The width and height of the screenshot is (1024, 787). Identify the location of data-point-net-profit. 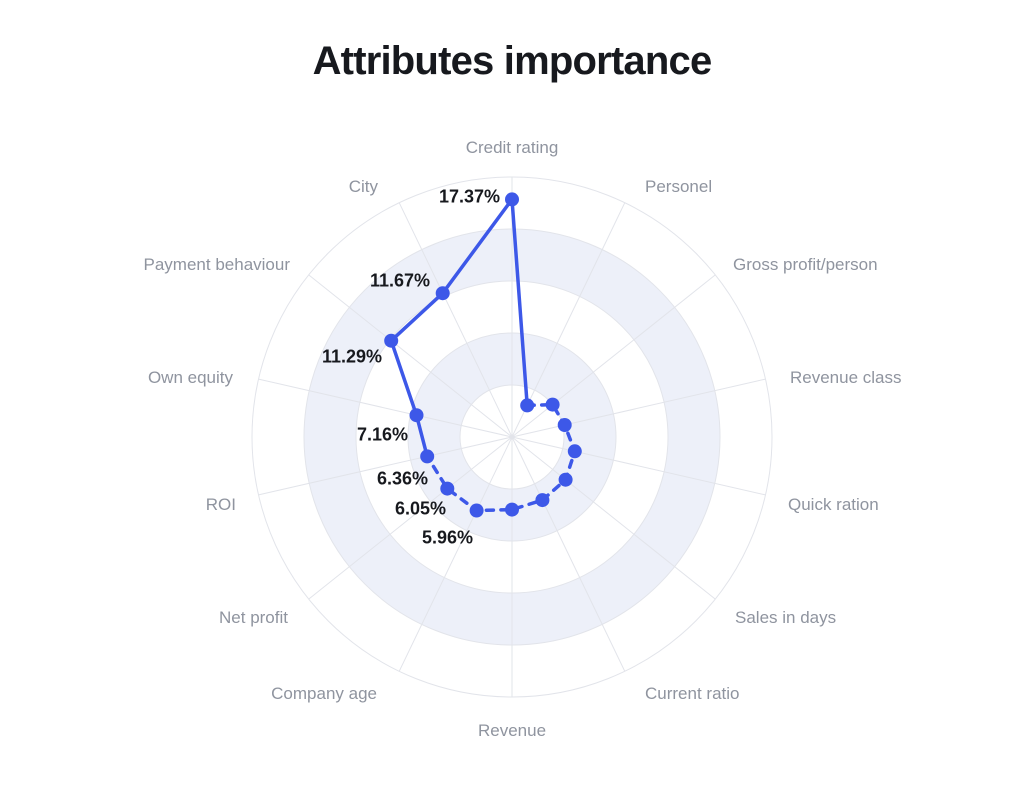
(447, 488).